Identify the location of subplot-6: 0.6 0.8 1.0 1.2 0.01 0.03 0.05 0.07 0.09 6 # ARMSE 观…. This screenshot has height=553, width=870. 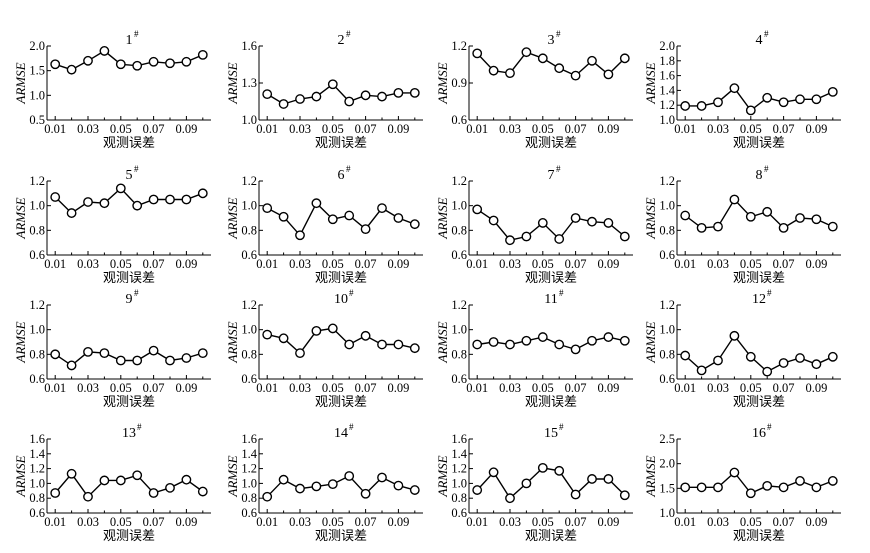
(324, 225).